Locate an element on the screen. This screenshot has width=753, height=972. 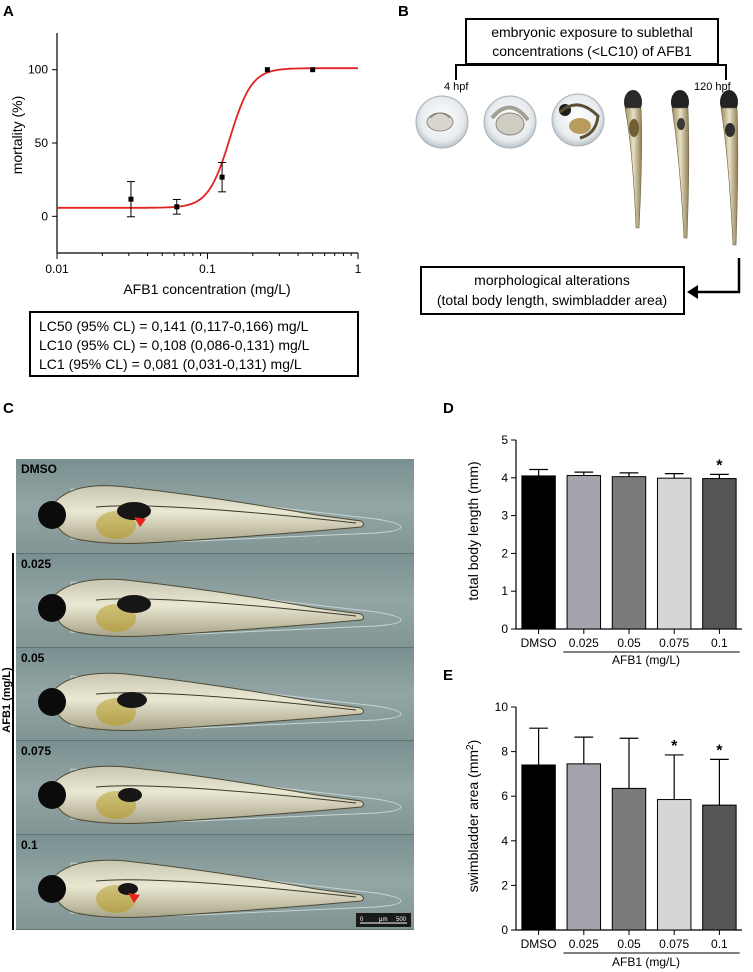
chart-e-x-tick-label: 0.025 is located at coordinates (584, 944).